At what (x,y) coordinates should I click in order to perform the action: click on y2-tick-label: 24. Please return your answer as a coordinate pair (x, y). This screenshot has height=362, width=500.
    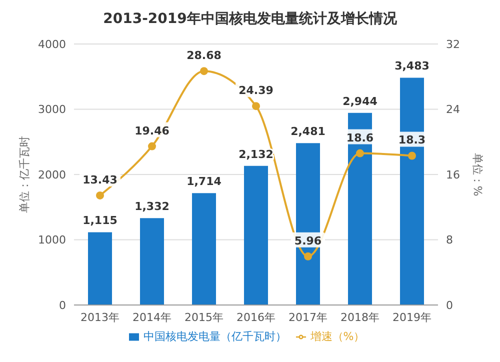
    Looking at the image, I should click on (453, 109).